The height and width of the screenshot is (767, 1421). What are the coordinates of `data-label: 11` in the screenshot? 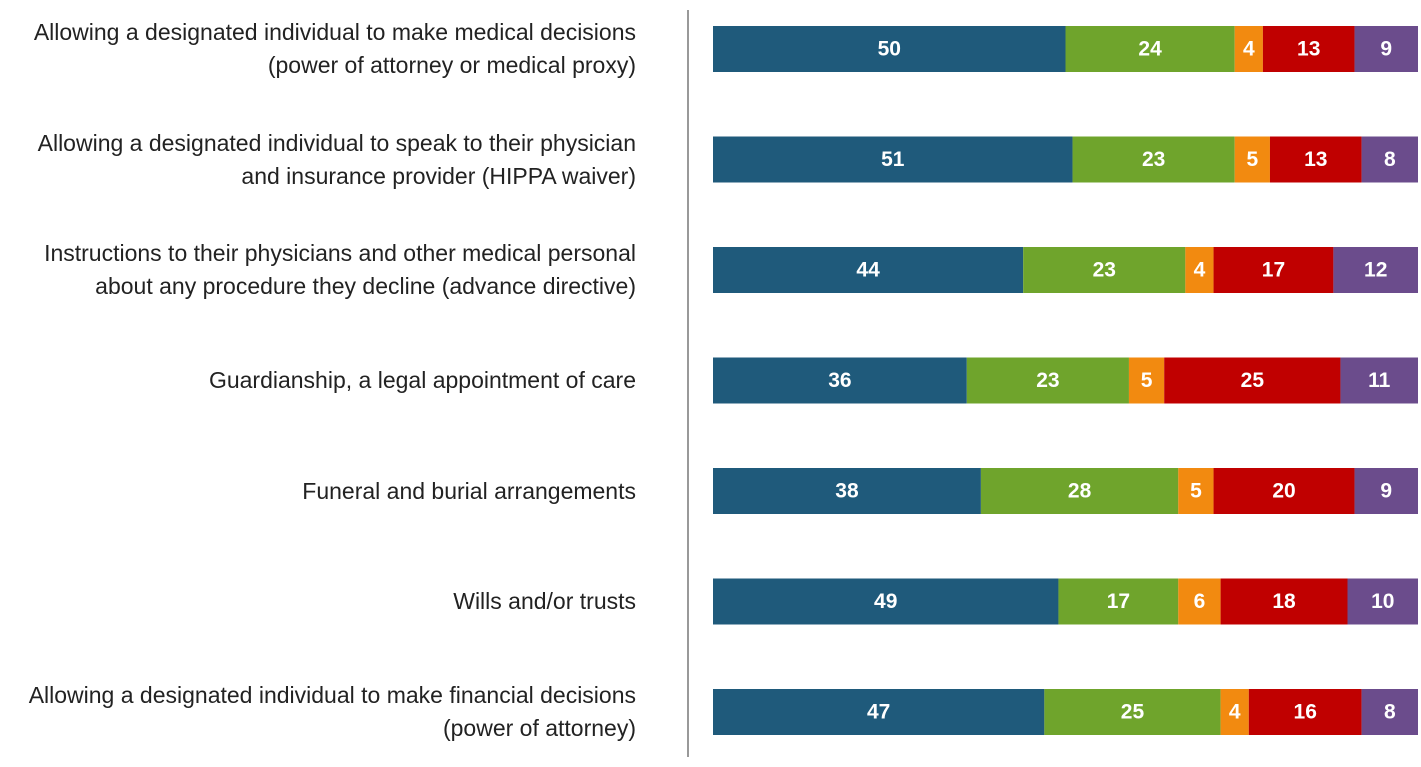 It's located at (1379, 380).